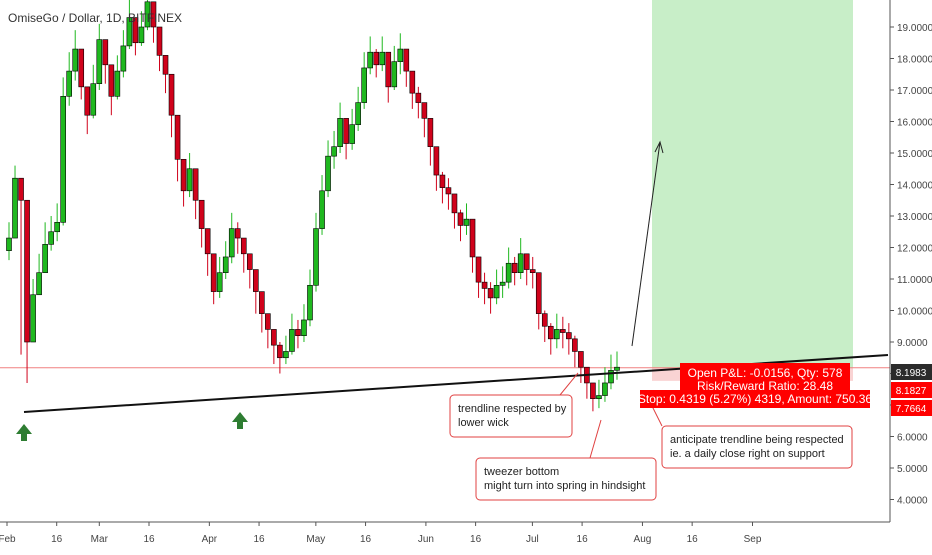  What do you see at coordinates (912, 501) in the screenshot?
I see `y-tick-label: 4.0000` at bounding box center [912, 501].